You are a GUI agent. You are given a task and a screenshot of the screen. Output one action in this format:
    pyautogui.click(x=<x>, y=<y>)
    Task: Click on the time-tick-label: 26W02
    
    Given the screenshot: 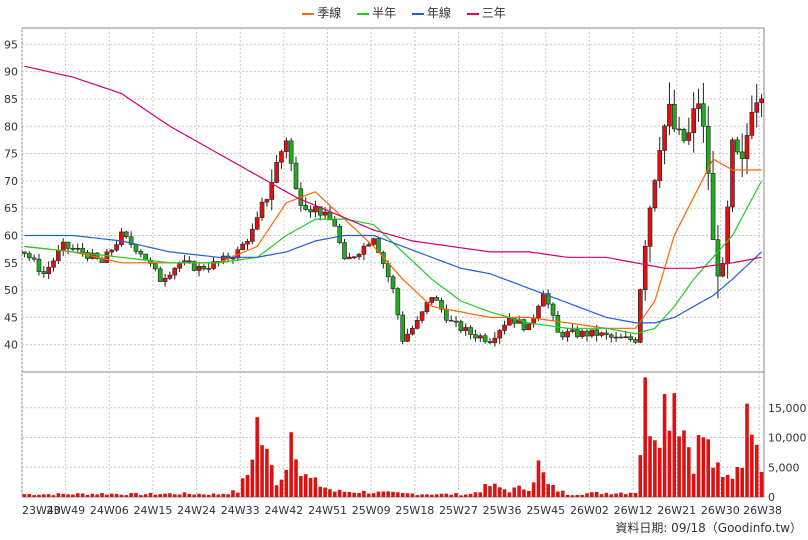 What is the action you would take?
    pyautogui.click(x=589, y=510)
    